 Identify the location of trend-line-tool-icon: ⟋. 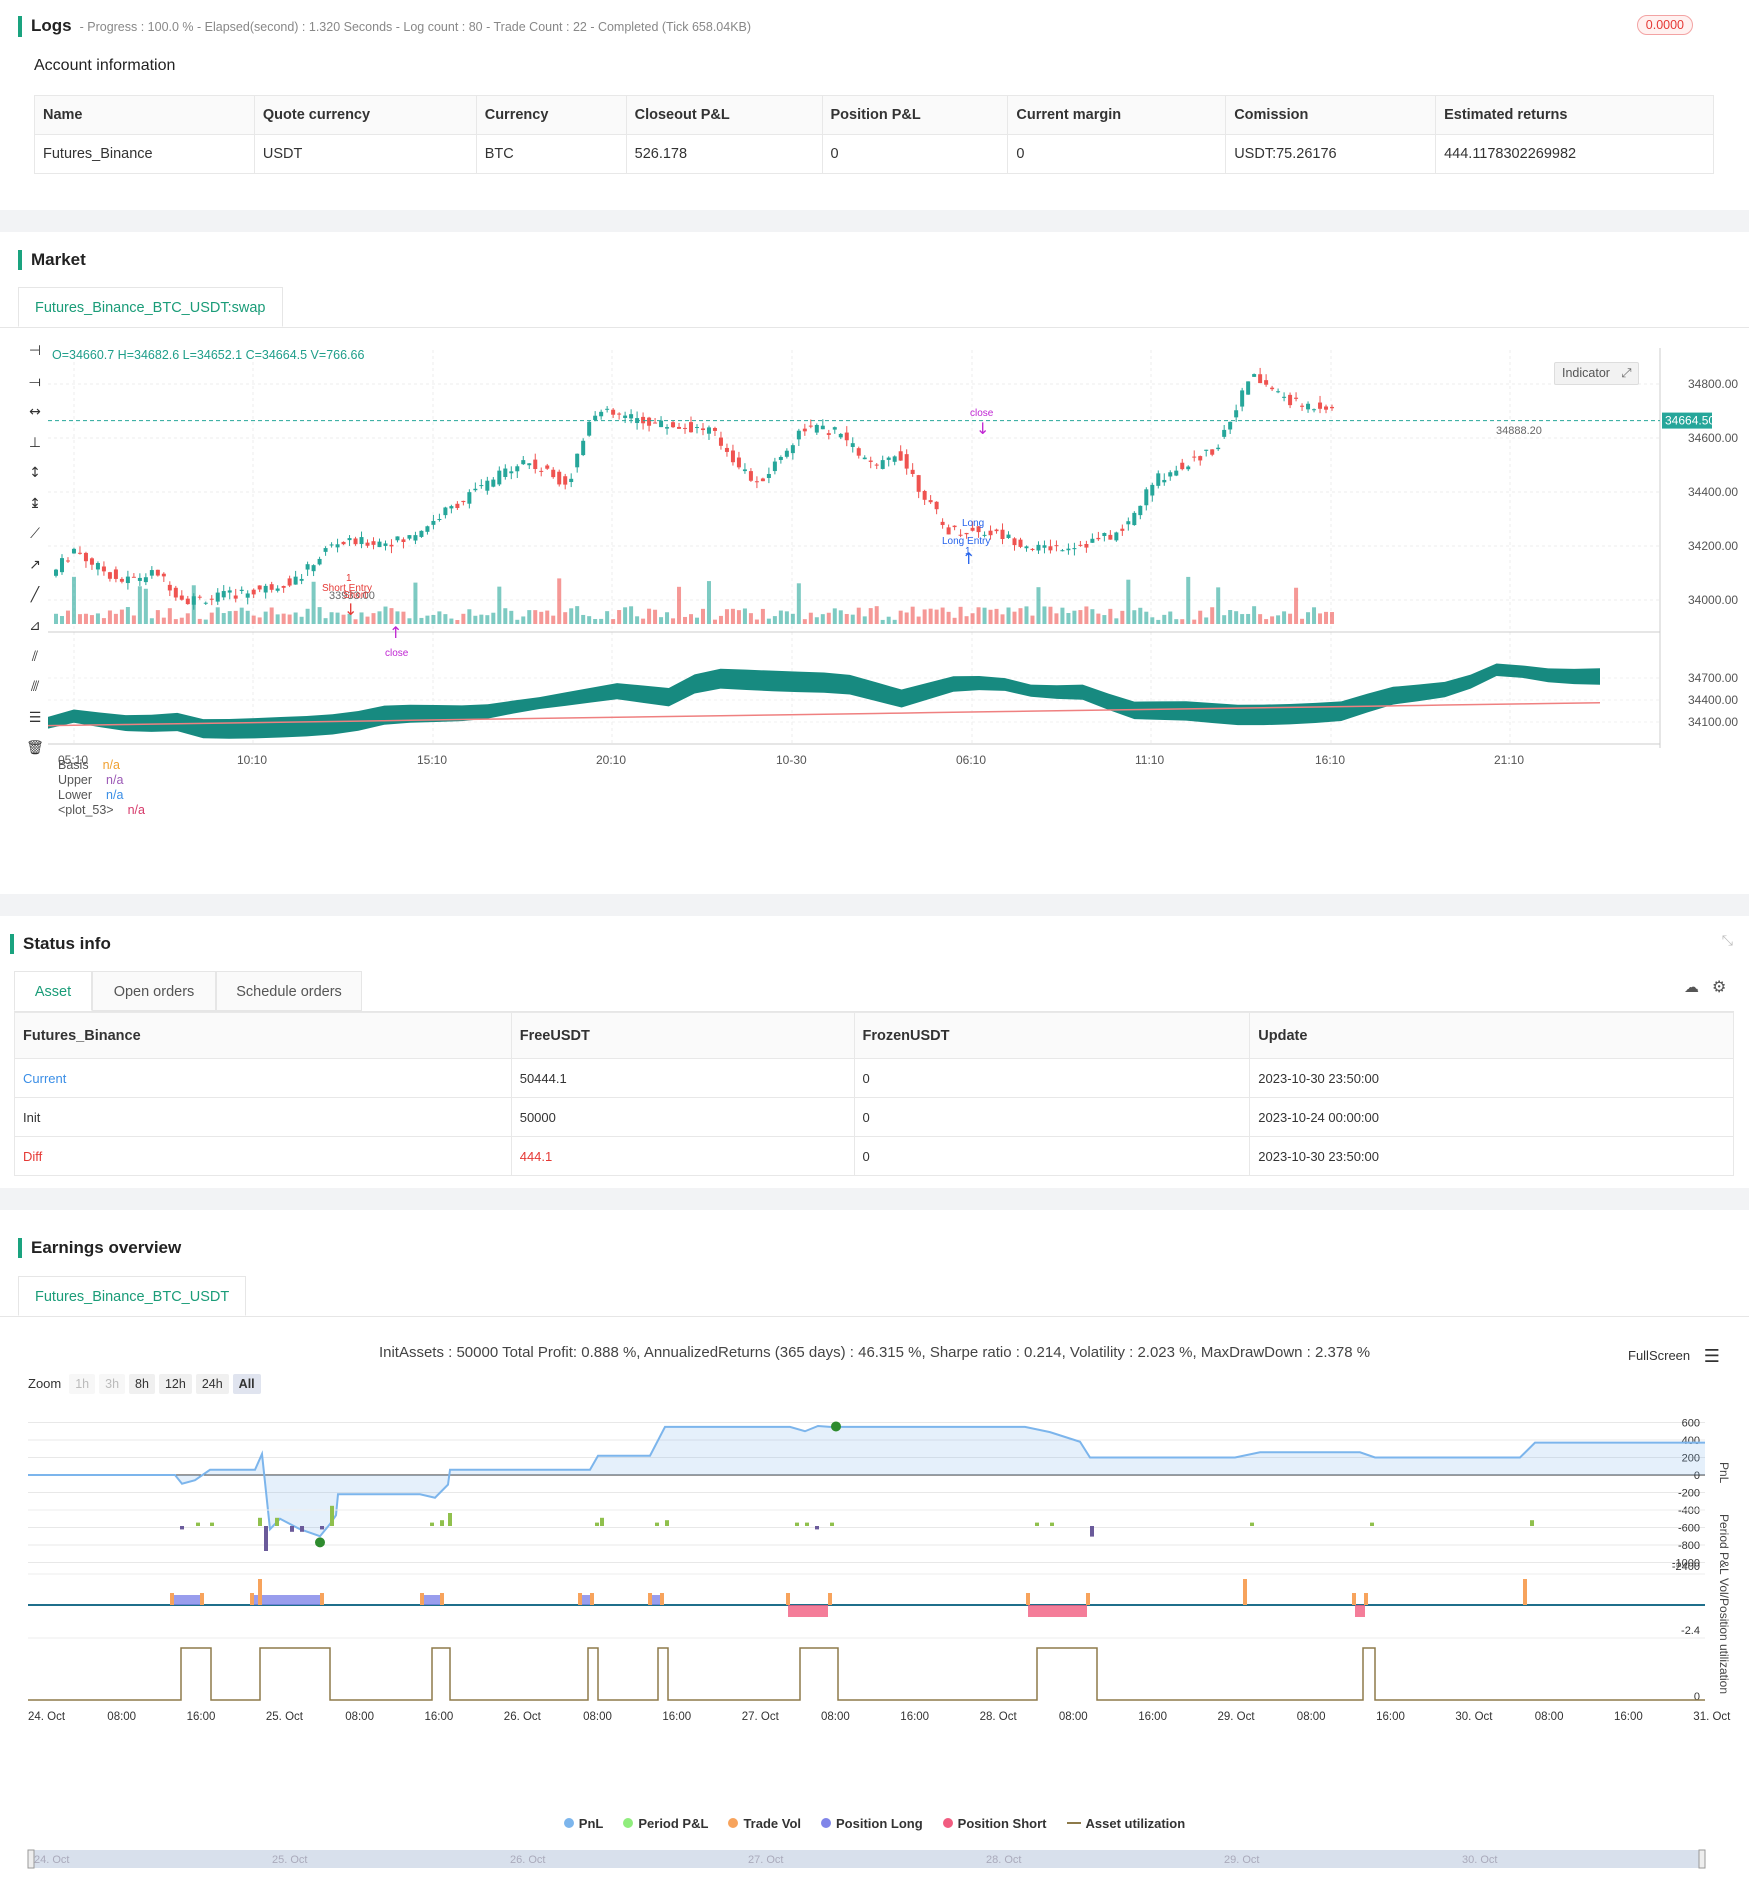
(35, 534).